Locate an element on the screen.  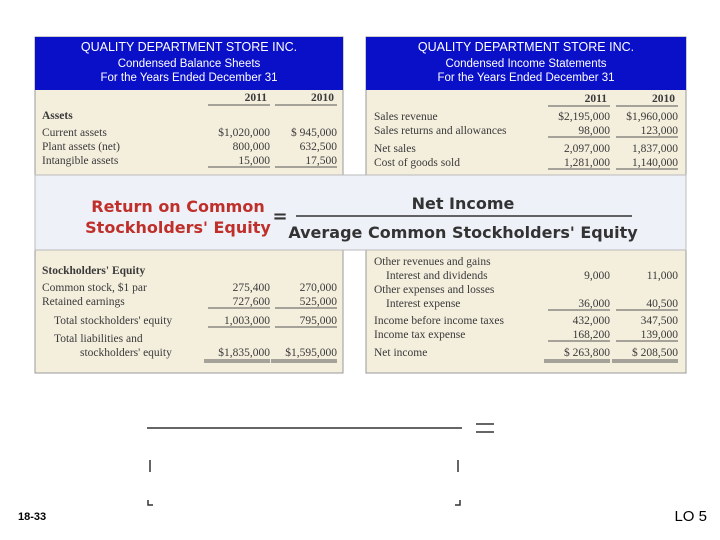
row-label: Total stockholders' equity is located at coordinates (113, 321).